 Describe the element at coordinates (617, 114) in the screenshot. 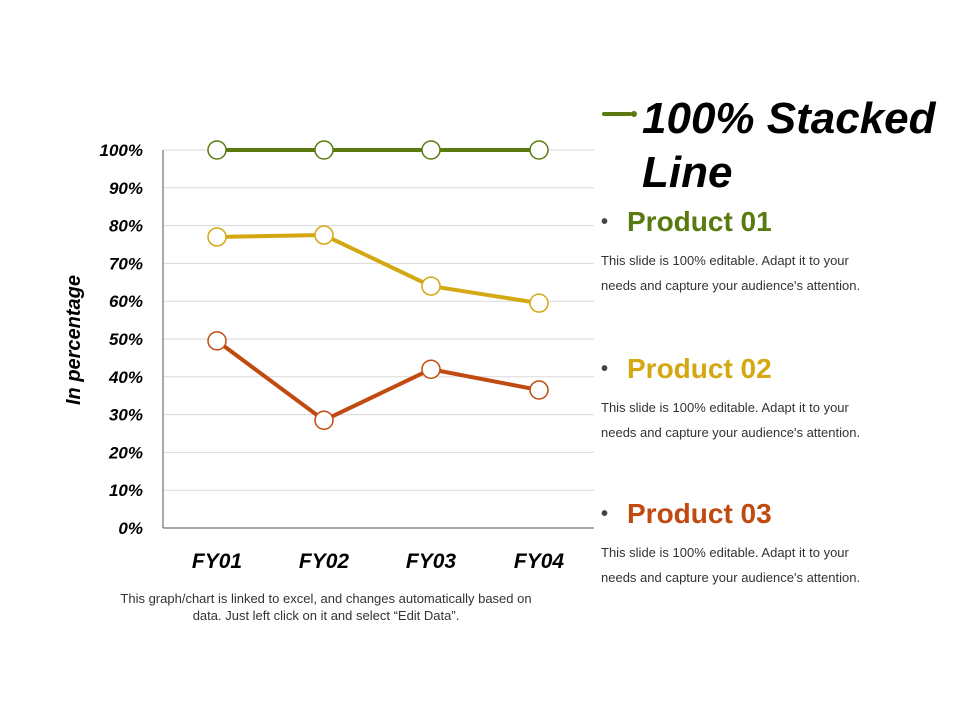

I see `title-line-icon` at that location.